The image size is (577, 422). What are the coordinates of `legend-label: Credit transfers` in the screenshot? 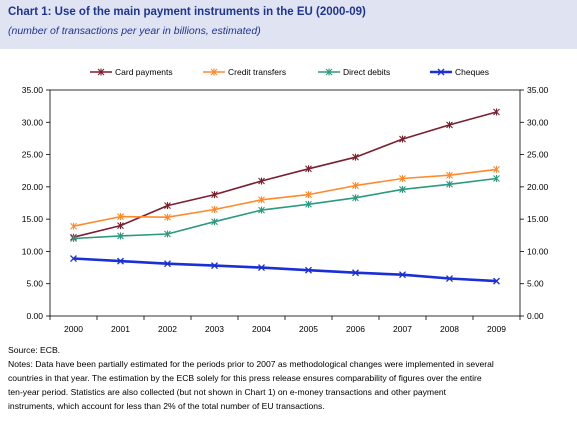 It's located at (257, 72).